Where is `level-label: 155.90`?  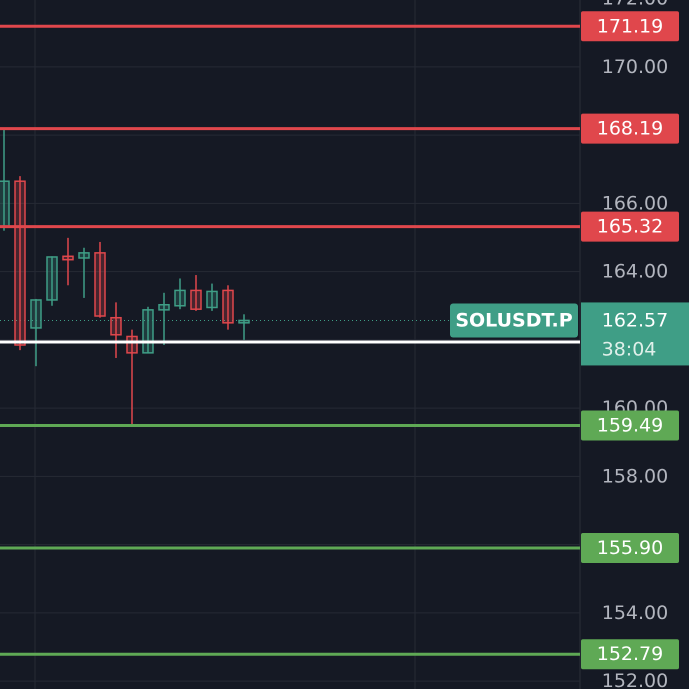 level-label: 155.90 is located at coordinates (630, 548).